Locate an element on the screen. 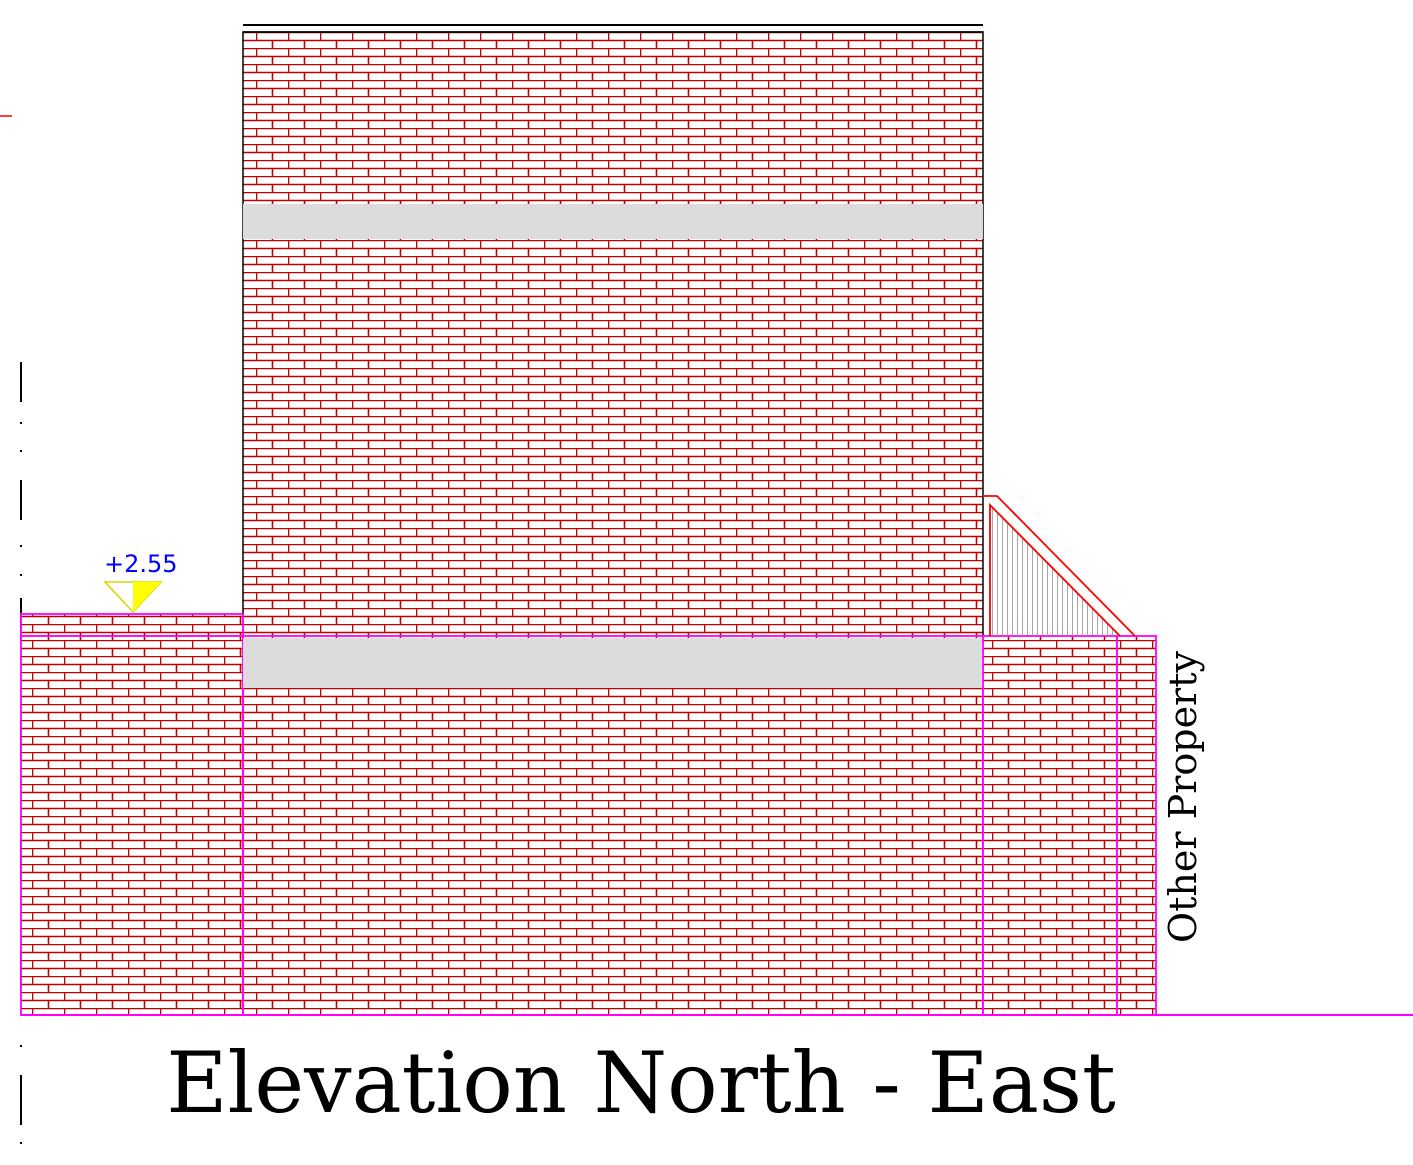 Image resolution: width=1413 pixels, height=1165 pixels. level-marker-filled-triangle is located at coordinates (147, 597).